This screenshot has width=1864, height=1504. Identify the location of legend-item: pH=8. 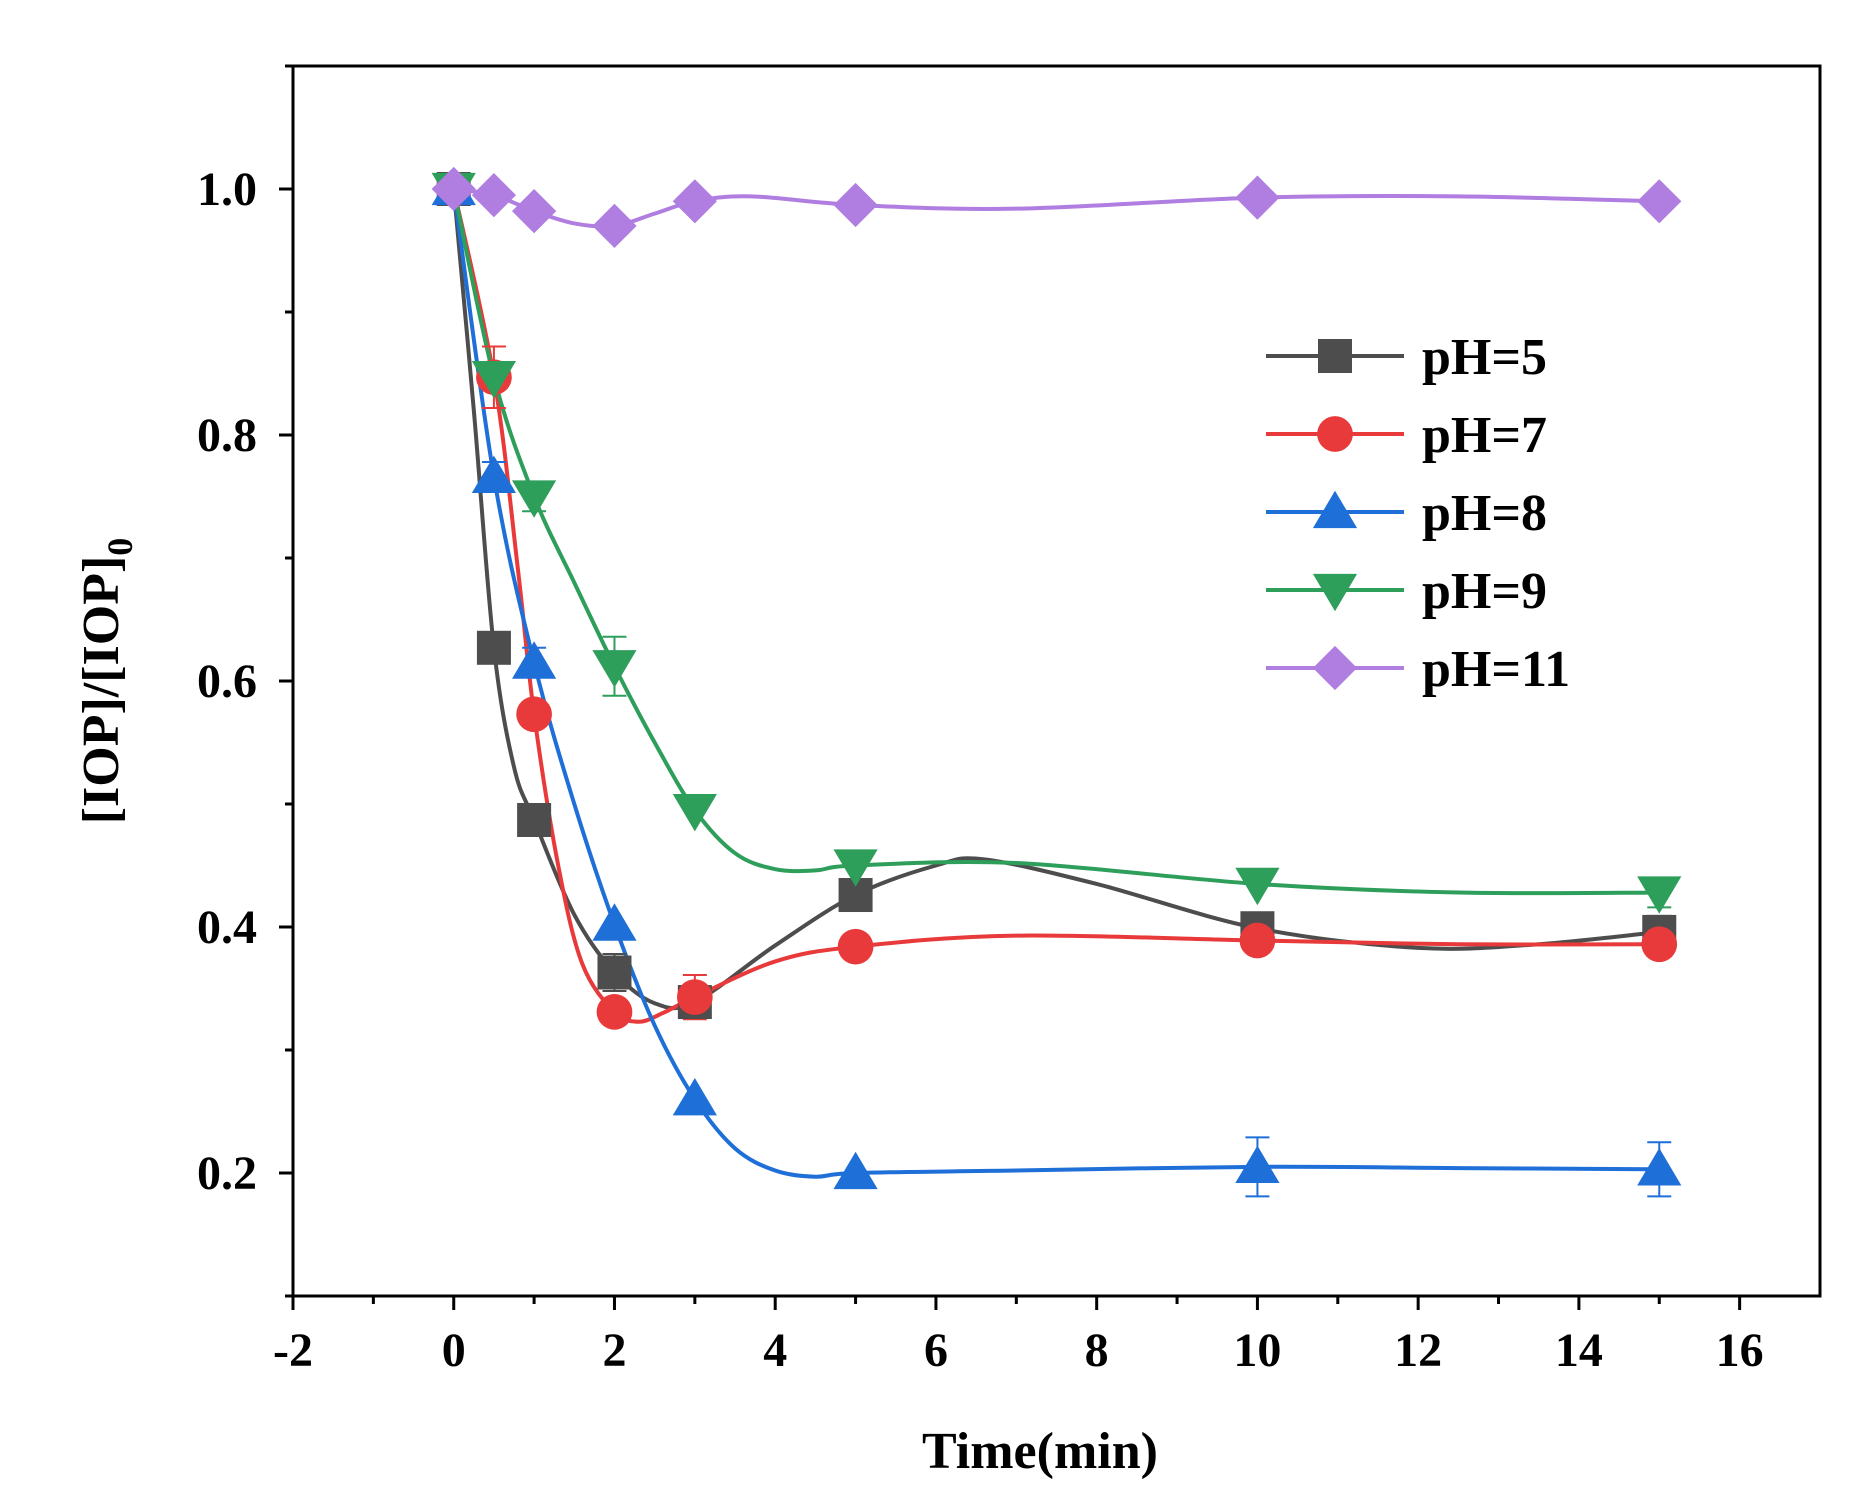
(1406, 513).